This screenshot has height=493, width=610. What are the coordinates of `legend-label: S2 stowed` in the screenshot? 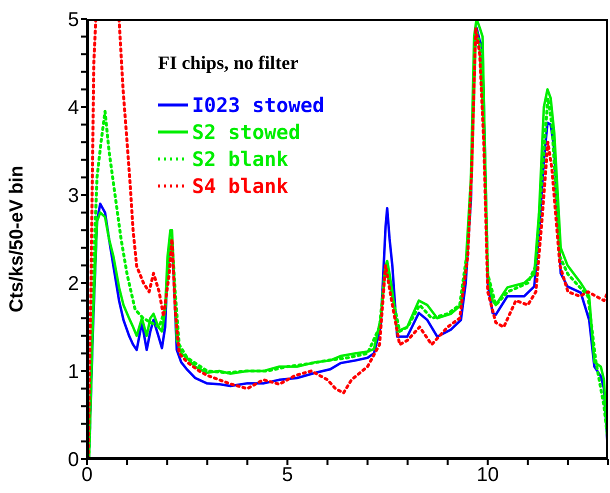 It's located at (246, 132).